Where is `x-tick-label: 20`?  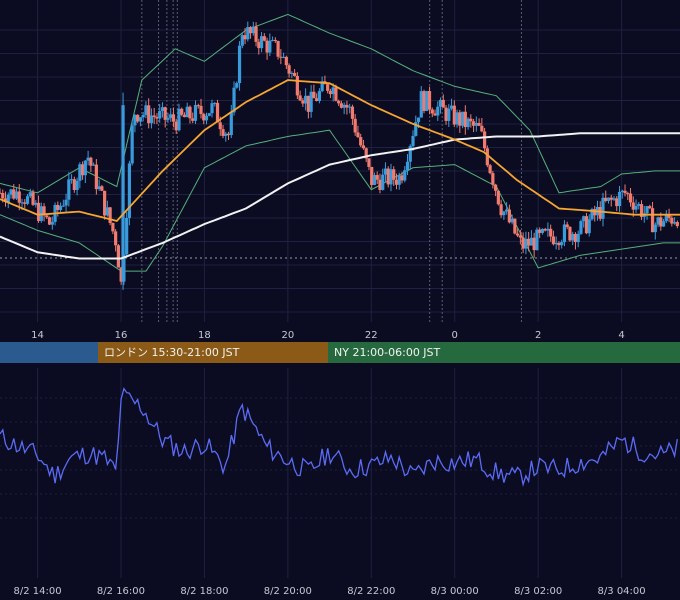
x-tick-label: 20 is located at coordinates (287, 335).